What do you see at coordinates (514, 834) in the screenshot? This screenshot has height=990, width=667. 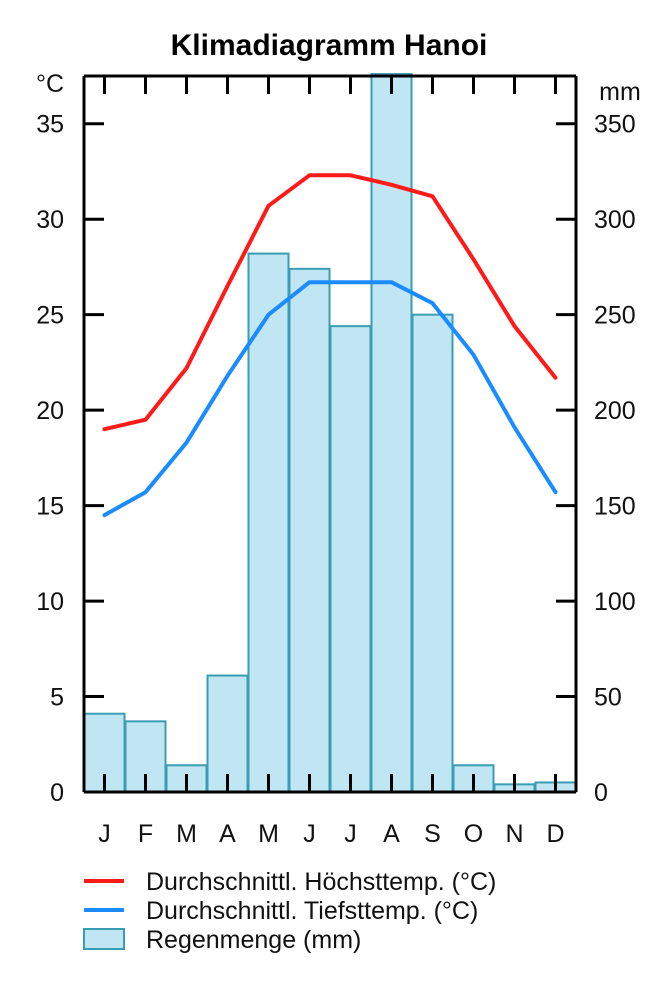 I see `month-label: N` at bounding box center [514, 834].